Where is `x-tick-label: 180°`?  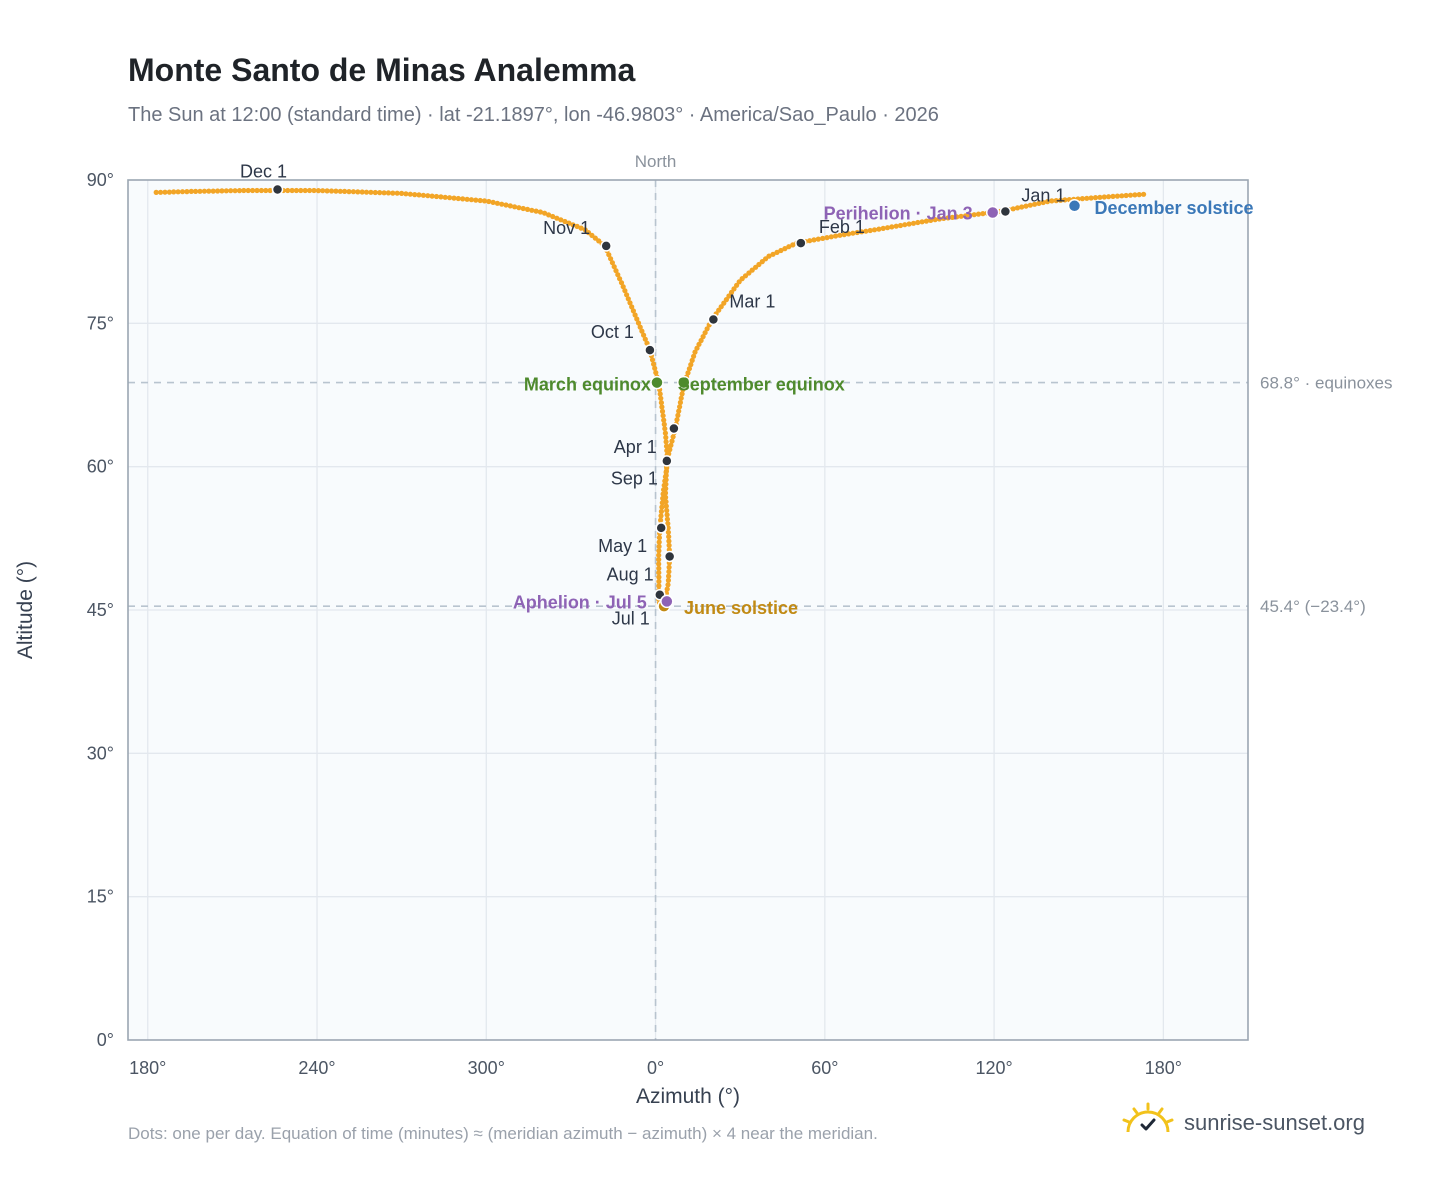 x-tick-label: 180° is located at coordinates (147, 1068).